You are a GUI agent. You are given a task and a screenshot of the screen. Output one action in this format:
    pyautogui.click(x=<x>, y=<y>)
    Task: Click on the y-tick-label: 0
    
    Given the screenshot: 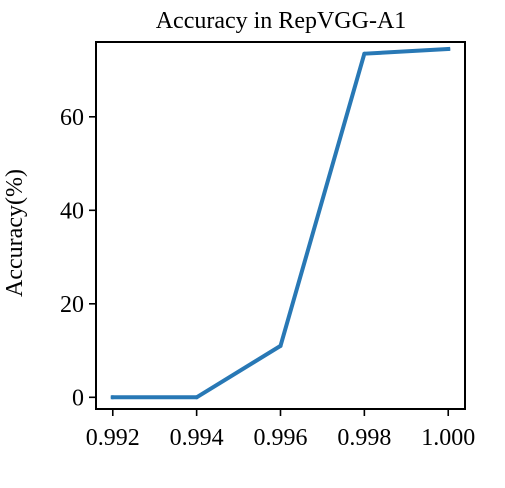 What is the action you would take?
    pyautogui.click(x=78, y=398)
    